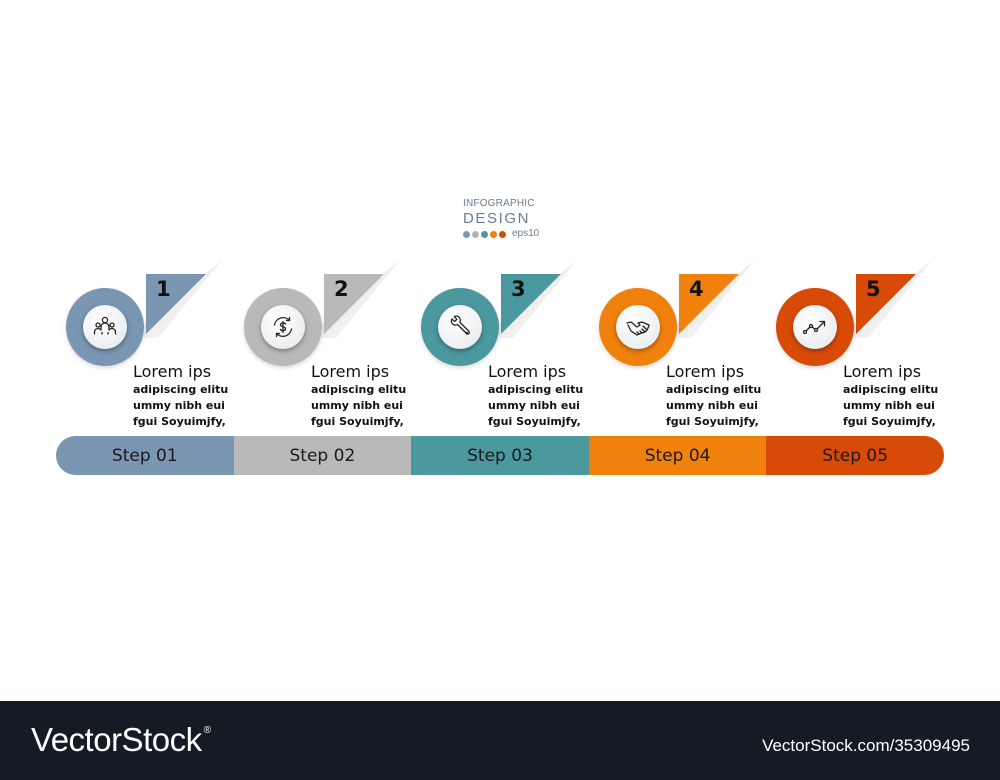  Describe the element at coordinates (116, 739) in the screenshot. I see `brand-name: VectorStock` at that location.